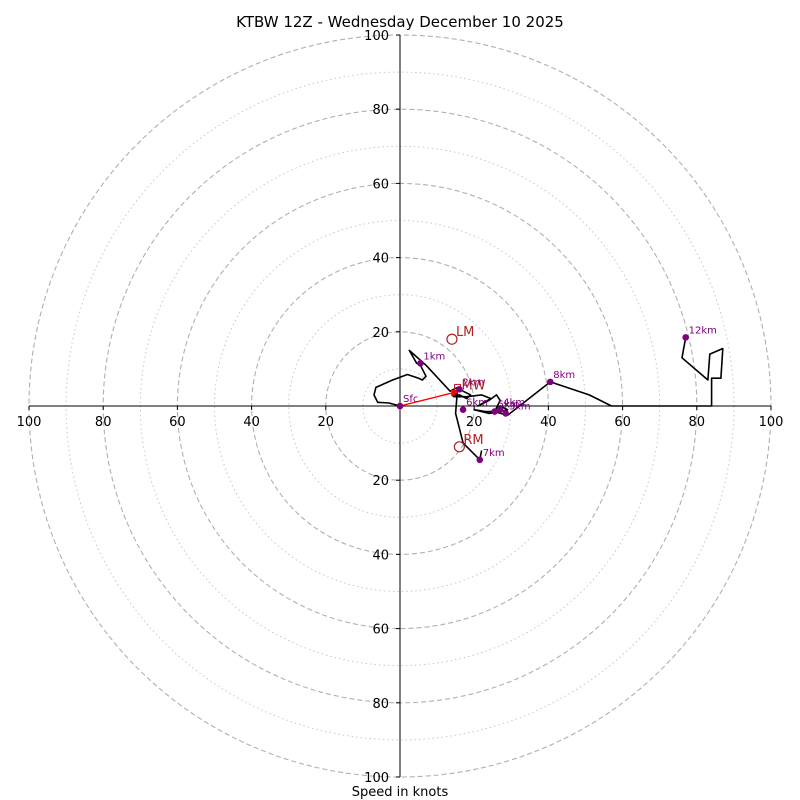 This screenshot has height=800, width=800. What do you see at coordinates (452, 339) in the screenshot?
I see `storm-motion-lm` at bounding box center [452, 339].